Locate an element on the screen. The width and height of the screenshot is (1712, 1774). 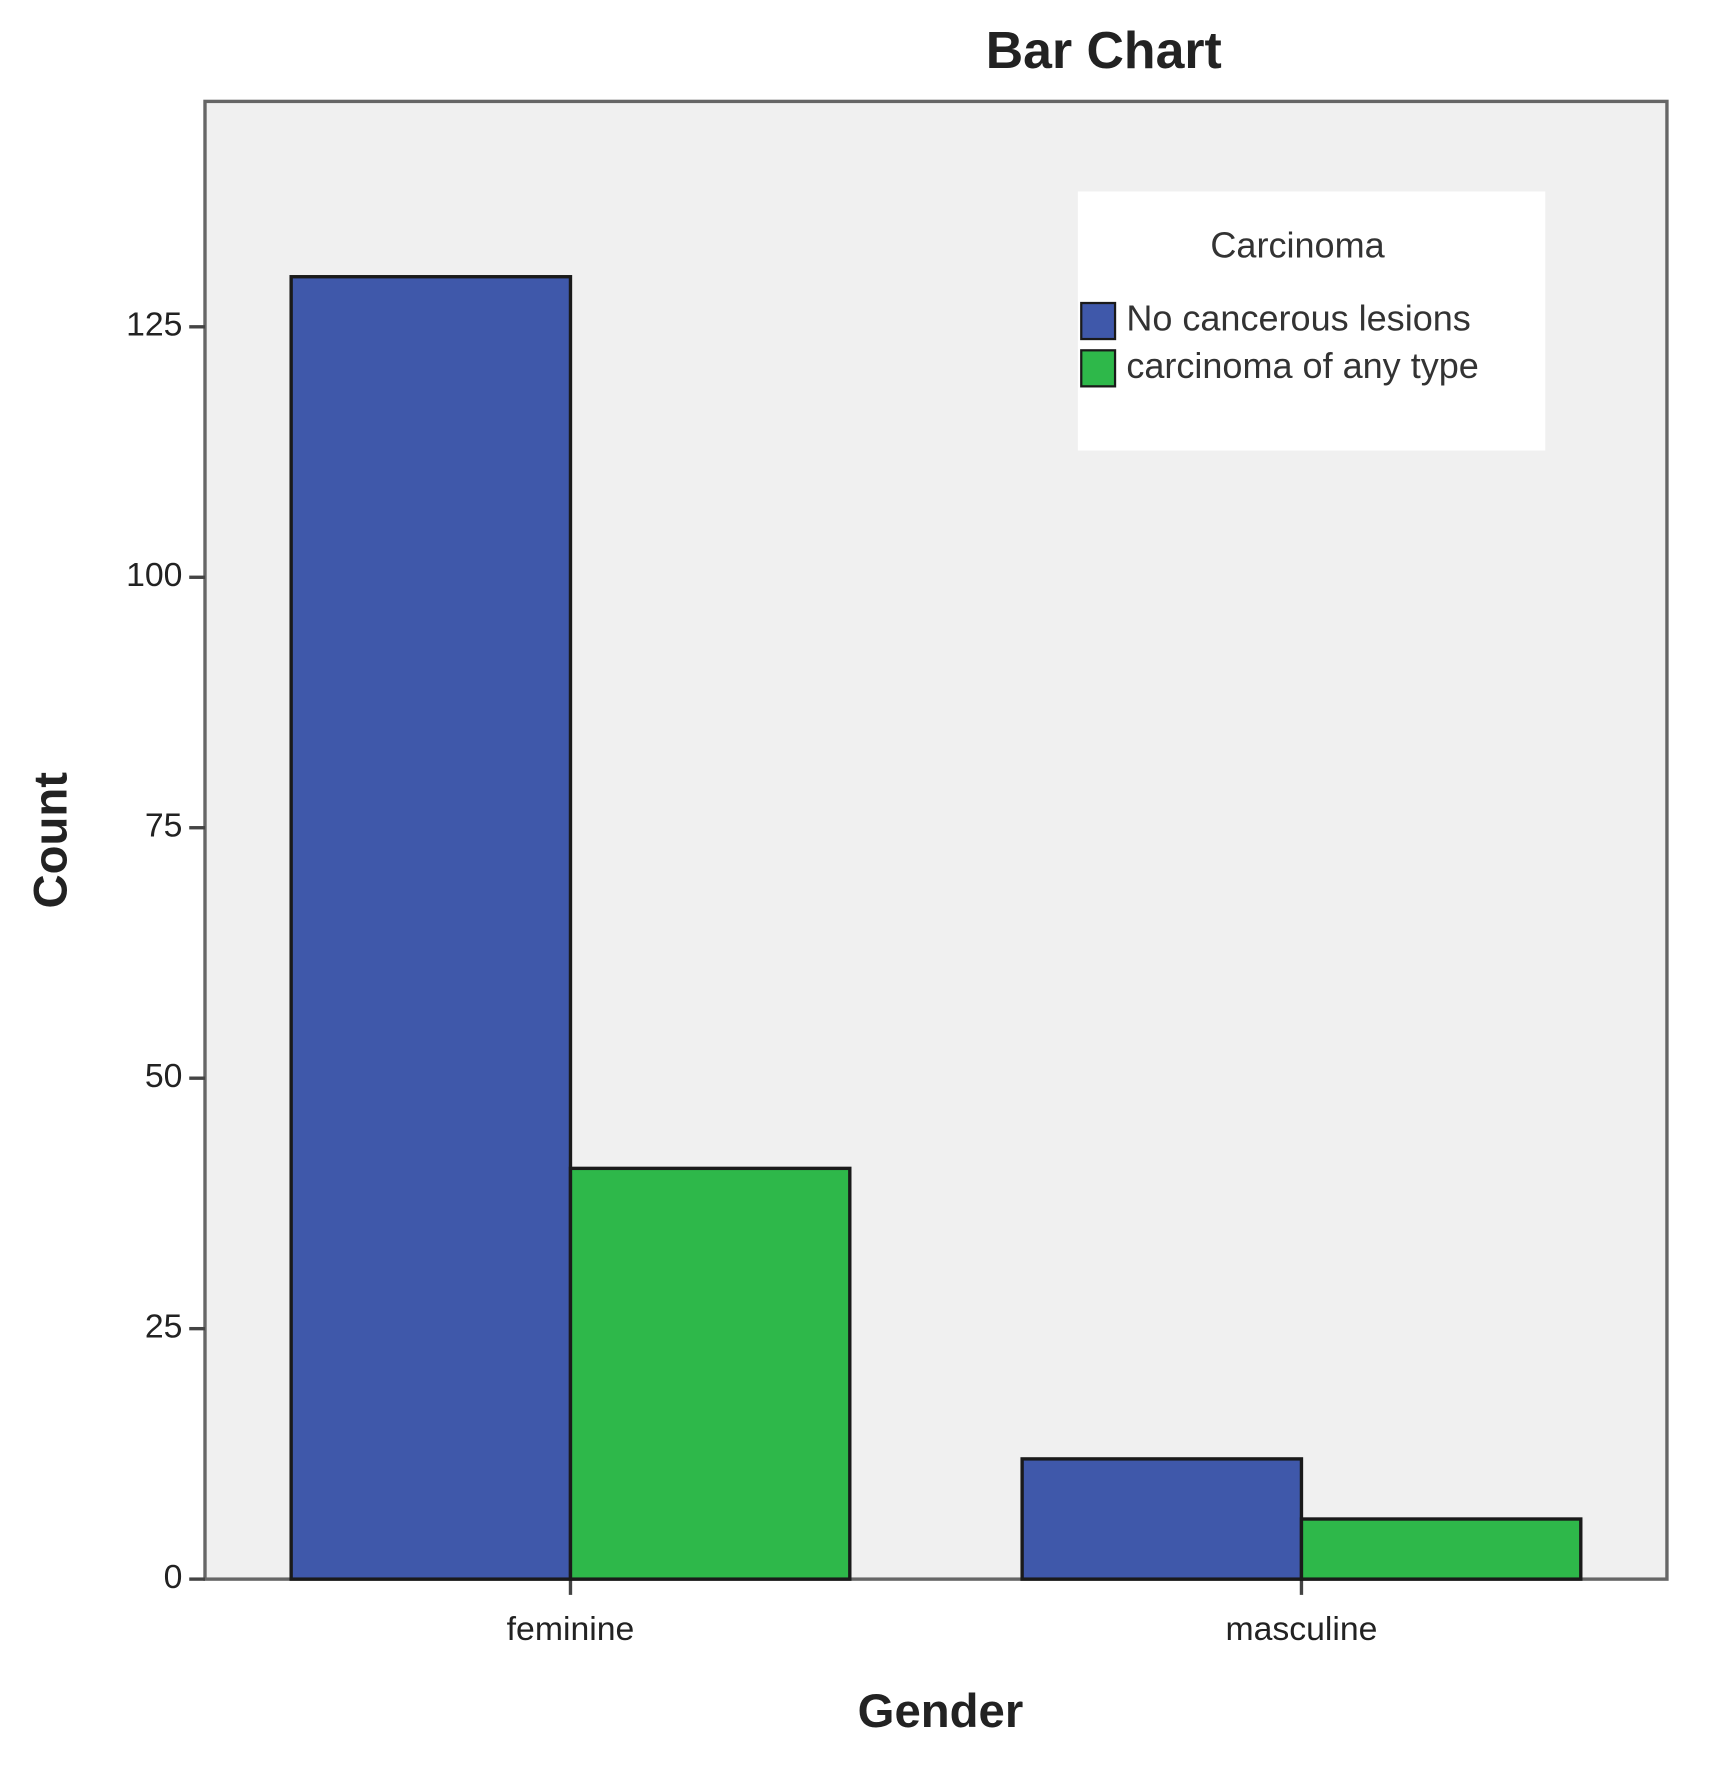
y-tick-label: 50 is located at coordinates (164, 1076).